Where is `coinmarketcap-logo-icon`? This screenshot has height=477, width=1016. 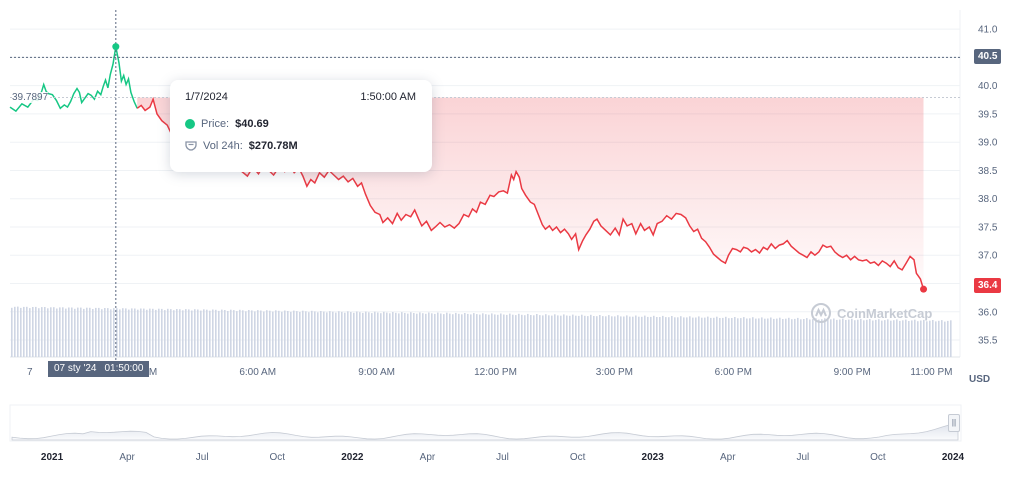 coinmarketcap-logo-icon is located at coordinates (821, 313).